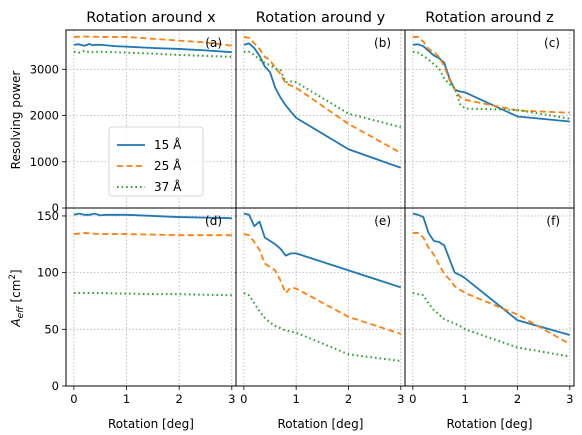 Image resolution: width=582 pixels, height=435 pixels. I want to click on y-axis-label-part: 2, so click(13, 276).